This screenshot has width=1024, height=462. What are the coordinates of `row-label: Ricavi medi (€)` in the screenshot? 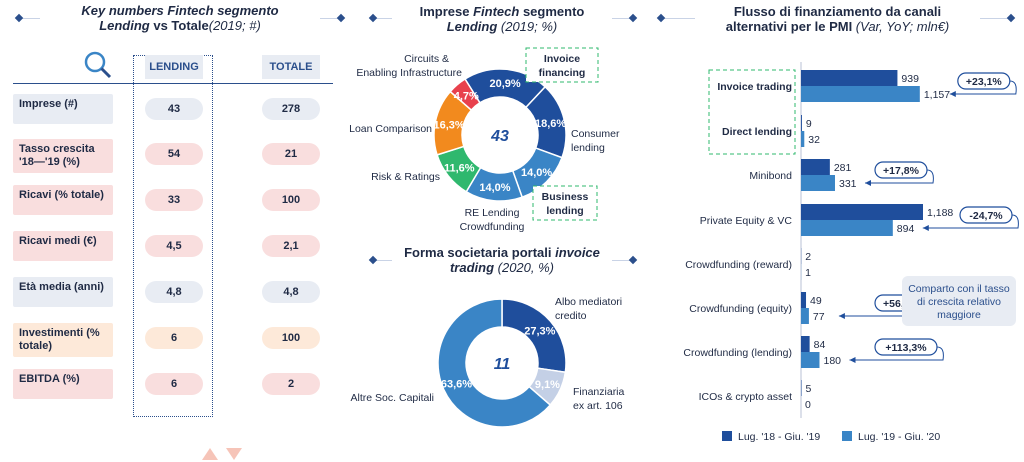 It's located at (63, 246).